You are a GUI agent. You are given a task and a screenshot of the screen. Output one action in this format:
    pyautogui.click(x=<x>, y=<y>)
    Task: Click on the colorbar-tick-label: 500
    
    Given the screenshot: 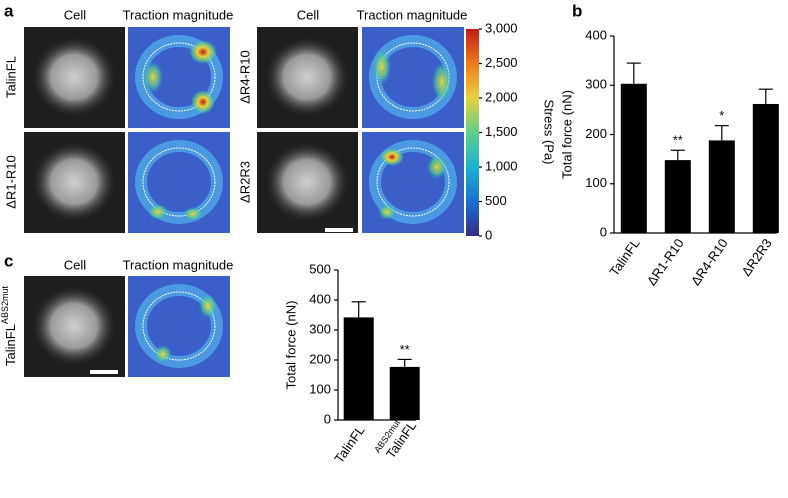 What is the action you would take?
    pyautogui.click(x=496, y=200)
    